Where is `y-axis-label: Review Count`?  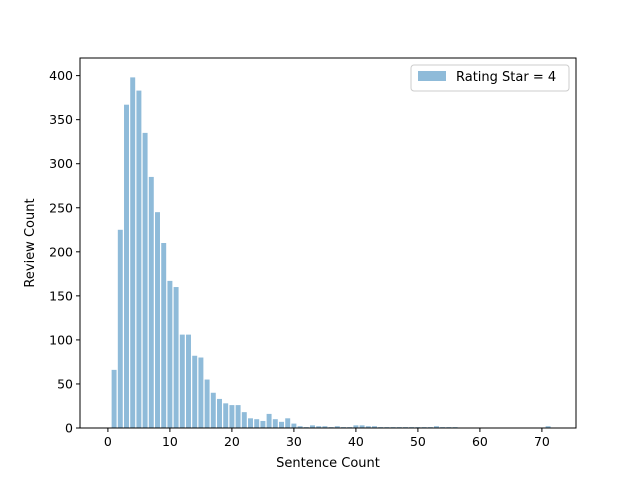
y-axis-label: Review Count is located at coordinates (30, 242).